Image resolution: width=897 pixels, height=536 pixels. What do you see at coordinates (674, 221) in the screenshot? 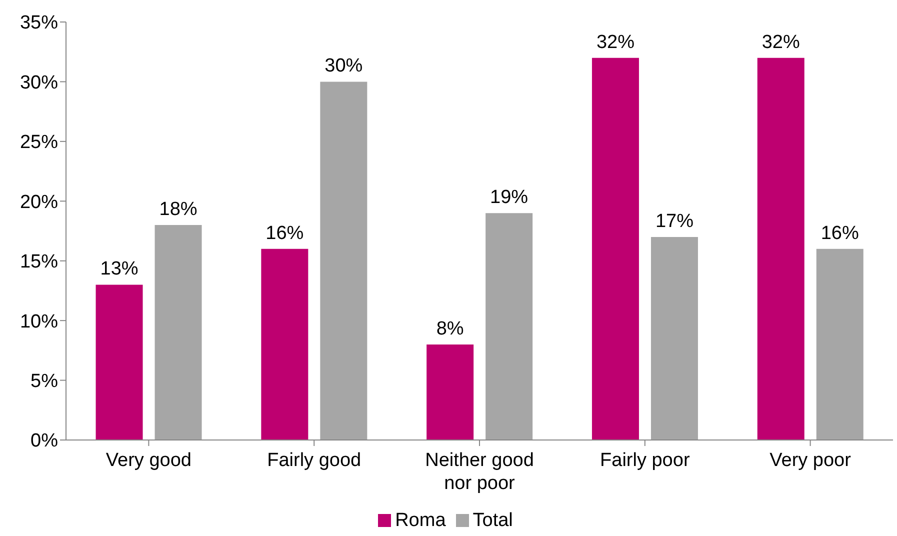
I see `data-label: 17%` at bounding box center [674, 221].